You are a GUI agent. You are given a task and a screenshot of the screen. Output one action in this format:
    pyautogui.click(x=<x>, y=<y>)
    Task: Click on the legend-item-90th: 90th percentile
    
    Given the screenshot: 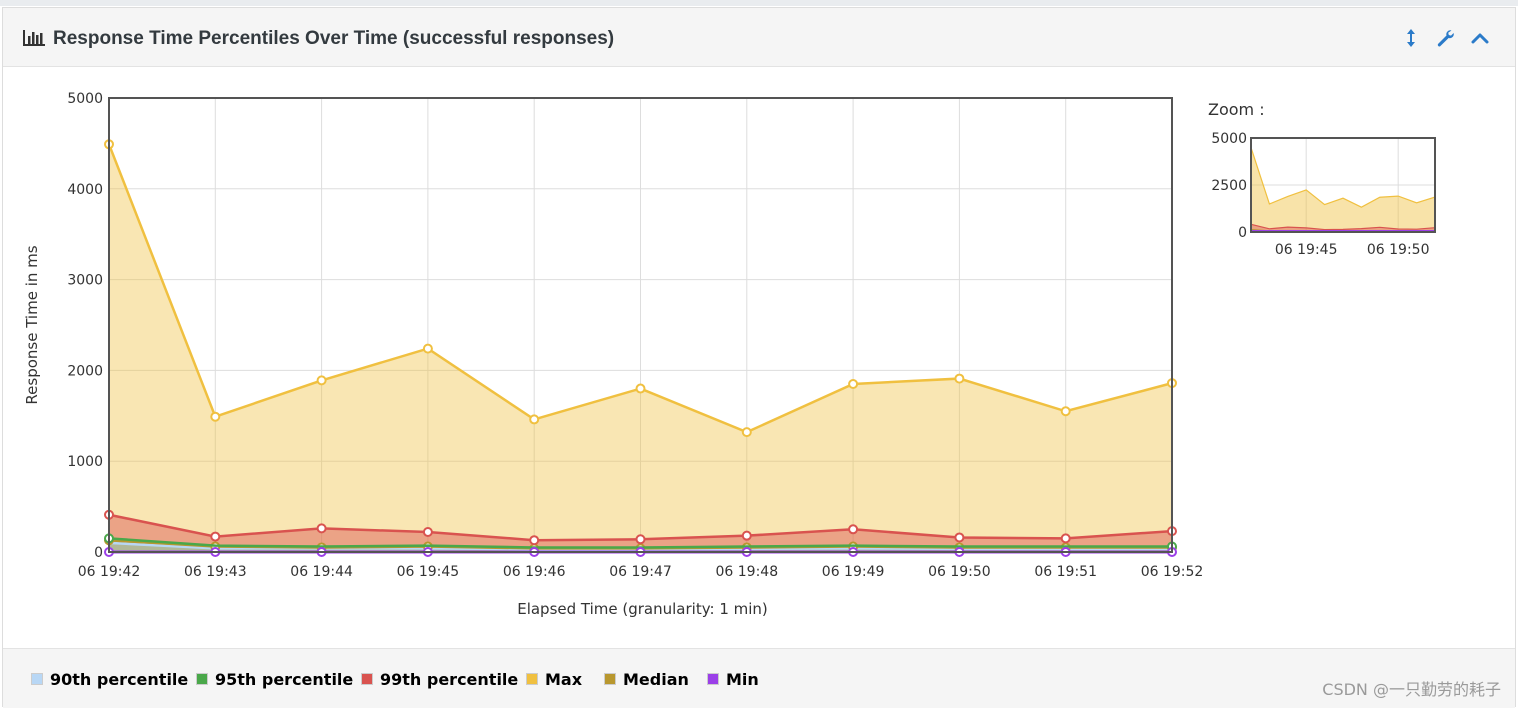 What is the action you would take?
    pyautogui.click(x=109, y=679)
    